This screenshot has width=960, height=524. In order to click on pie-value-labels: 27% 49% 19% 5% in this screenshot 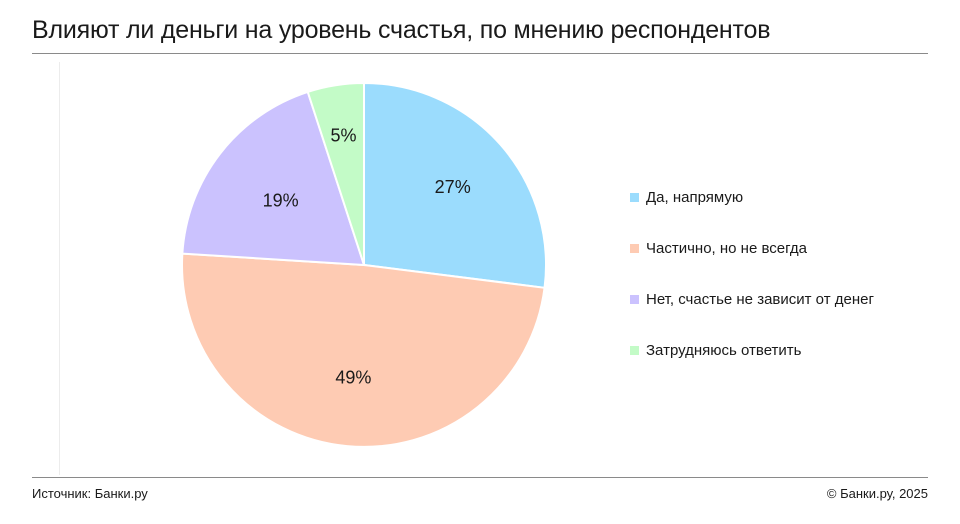, I will do `click(367, 257)`.